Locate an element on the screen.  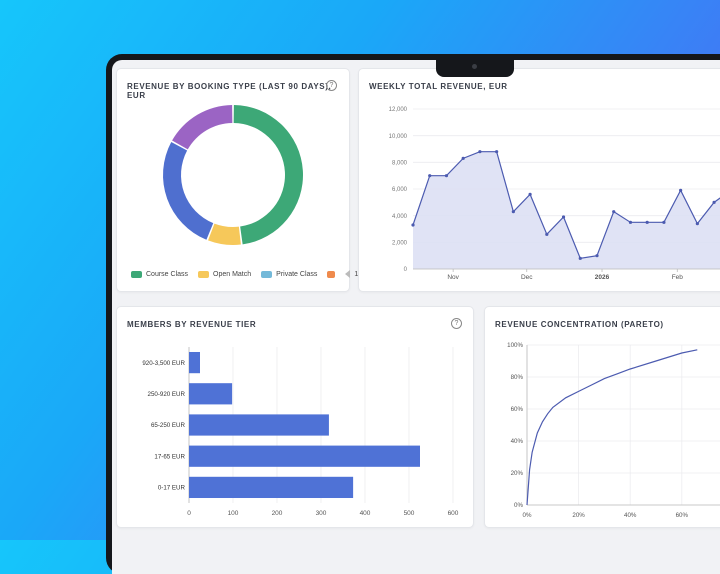
x-tick-label: 100 is located at coordinates (233, 513).